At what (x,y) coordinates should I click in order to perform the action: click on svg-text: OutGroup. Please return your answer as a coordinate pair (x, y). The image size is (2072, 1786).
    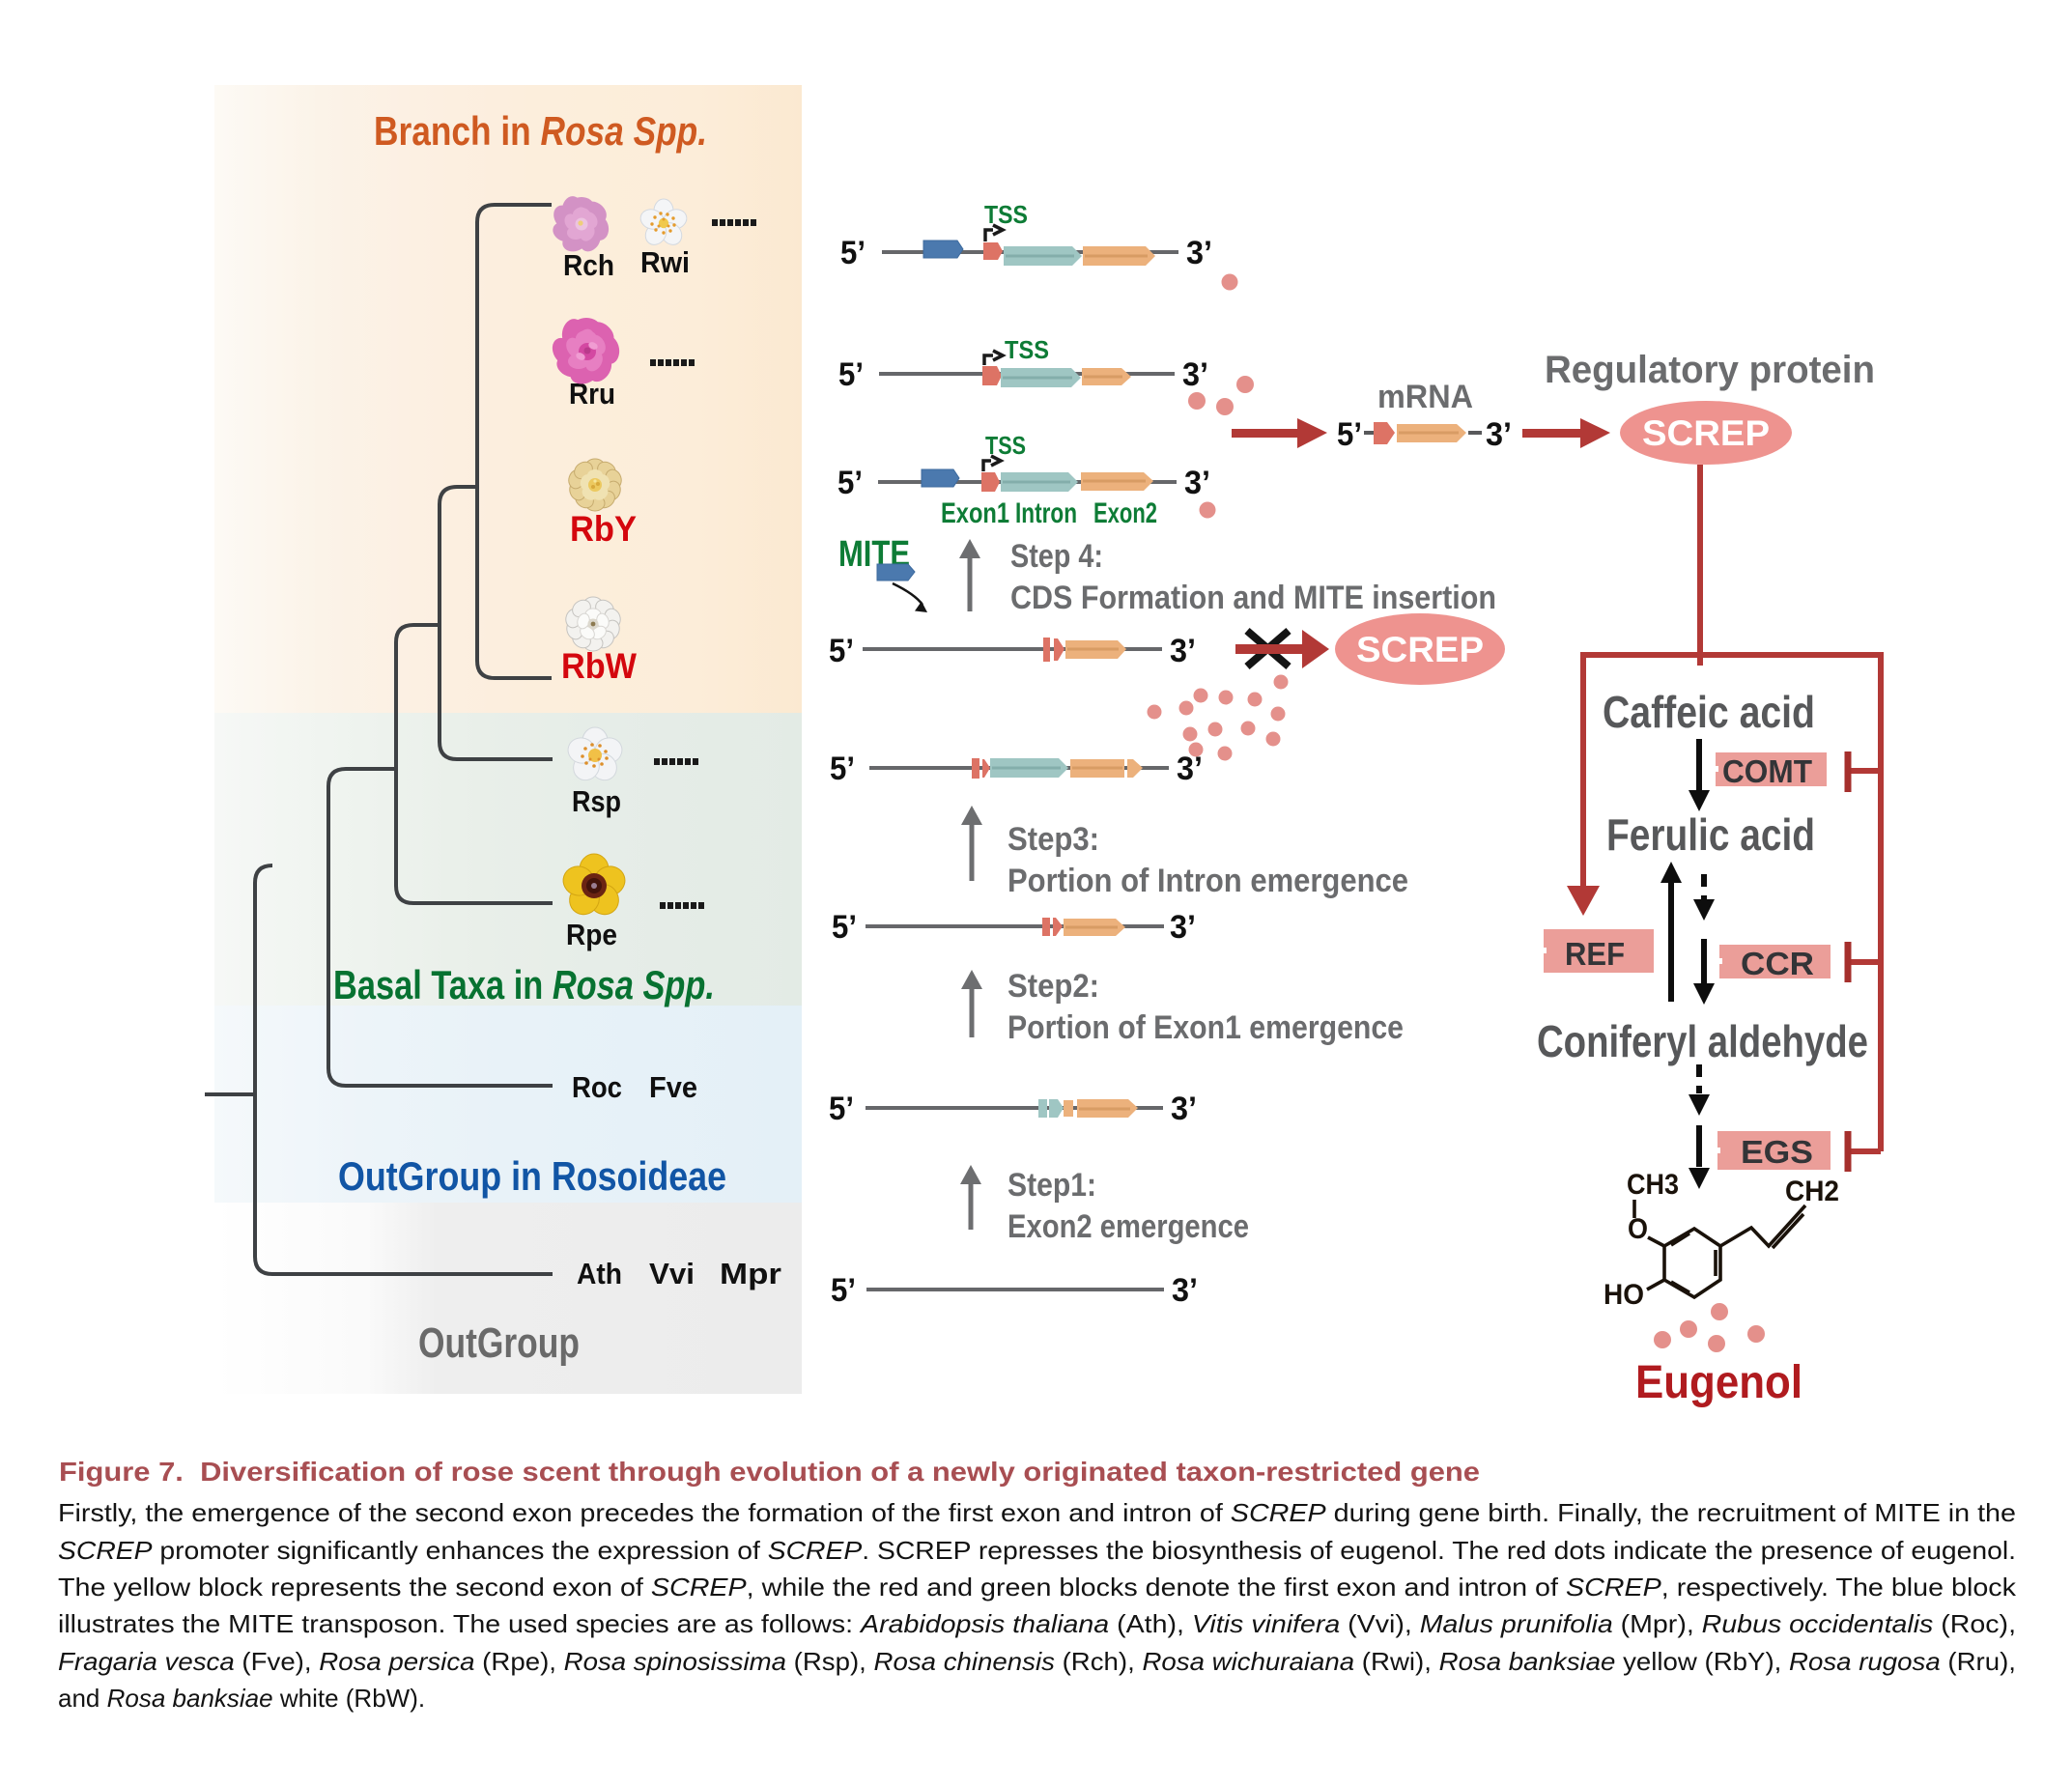
    Looking at the image, I should click on (499, 1343).